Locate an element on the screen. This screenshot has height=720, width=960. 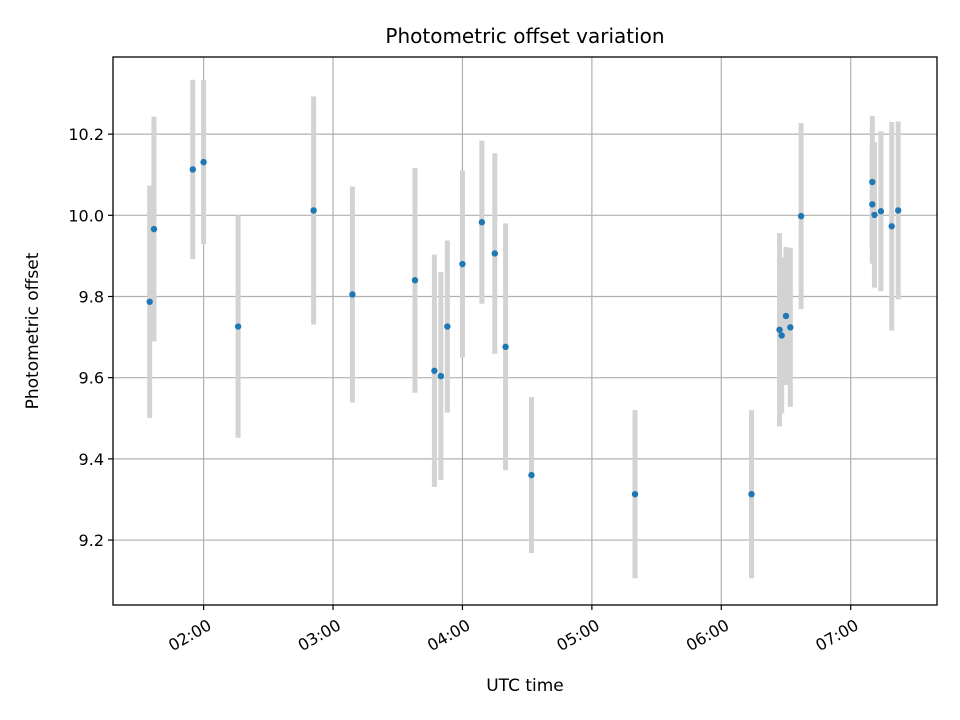
y-tick-label: 10.2 is located at coordinates (86, 134).